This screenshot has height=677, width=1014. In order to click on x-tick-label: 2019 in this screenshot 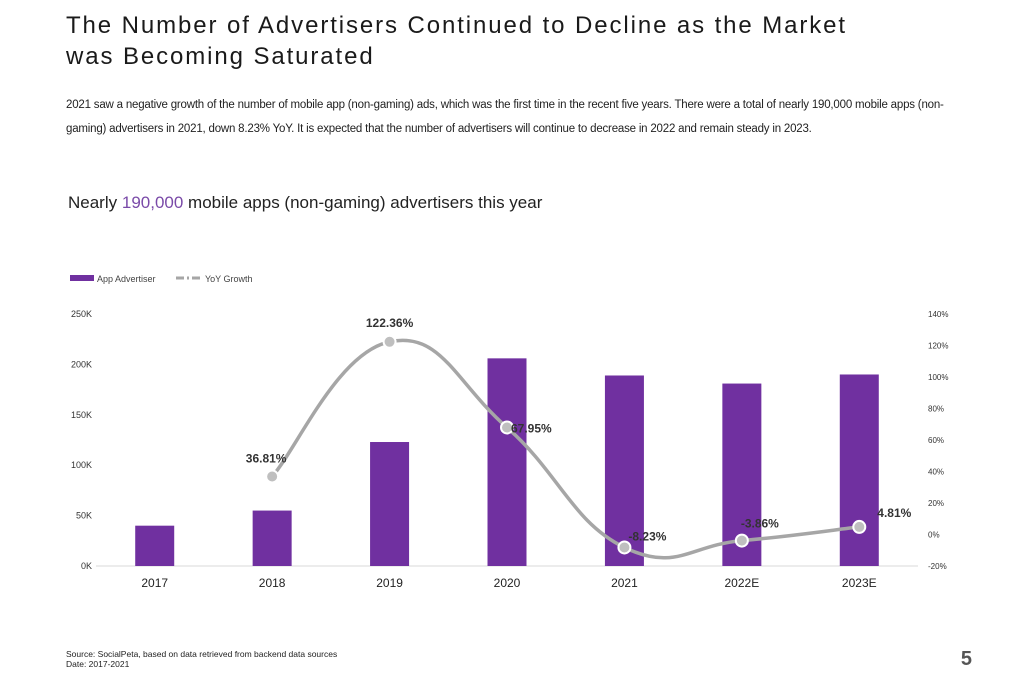, I will do `click(389, 583)`.